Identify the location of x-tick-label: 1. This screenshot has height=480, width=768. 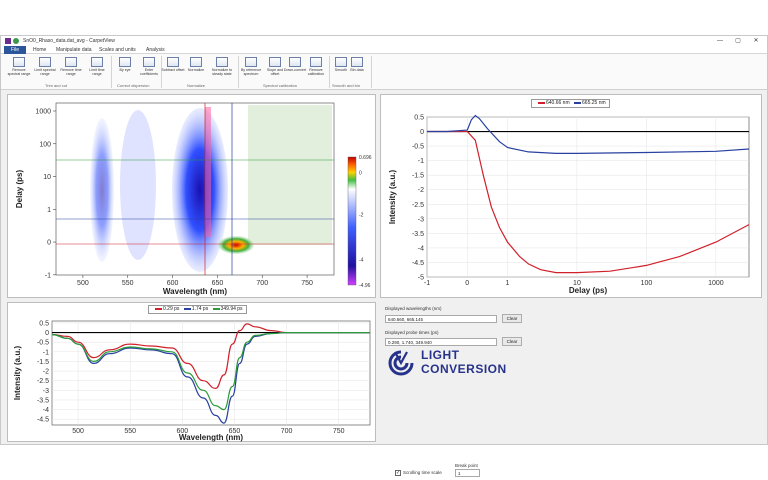
(508, 283).